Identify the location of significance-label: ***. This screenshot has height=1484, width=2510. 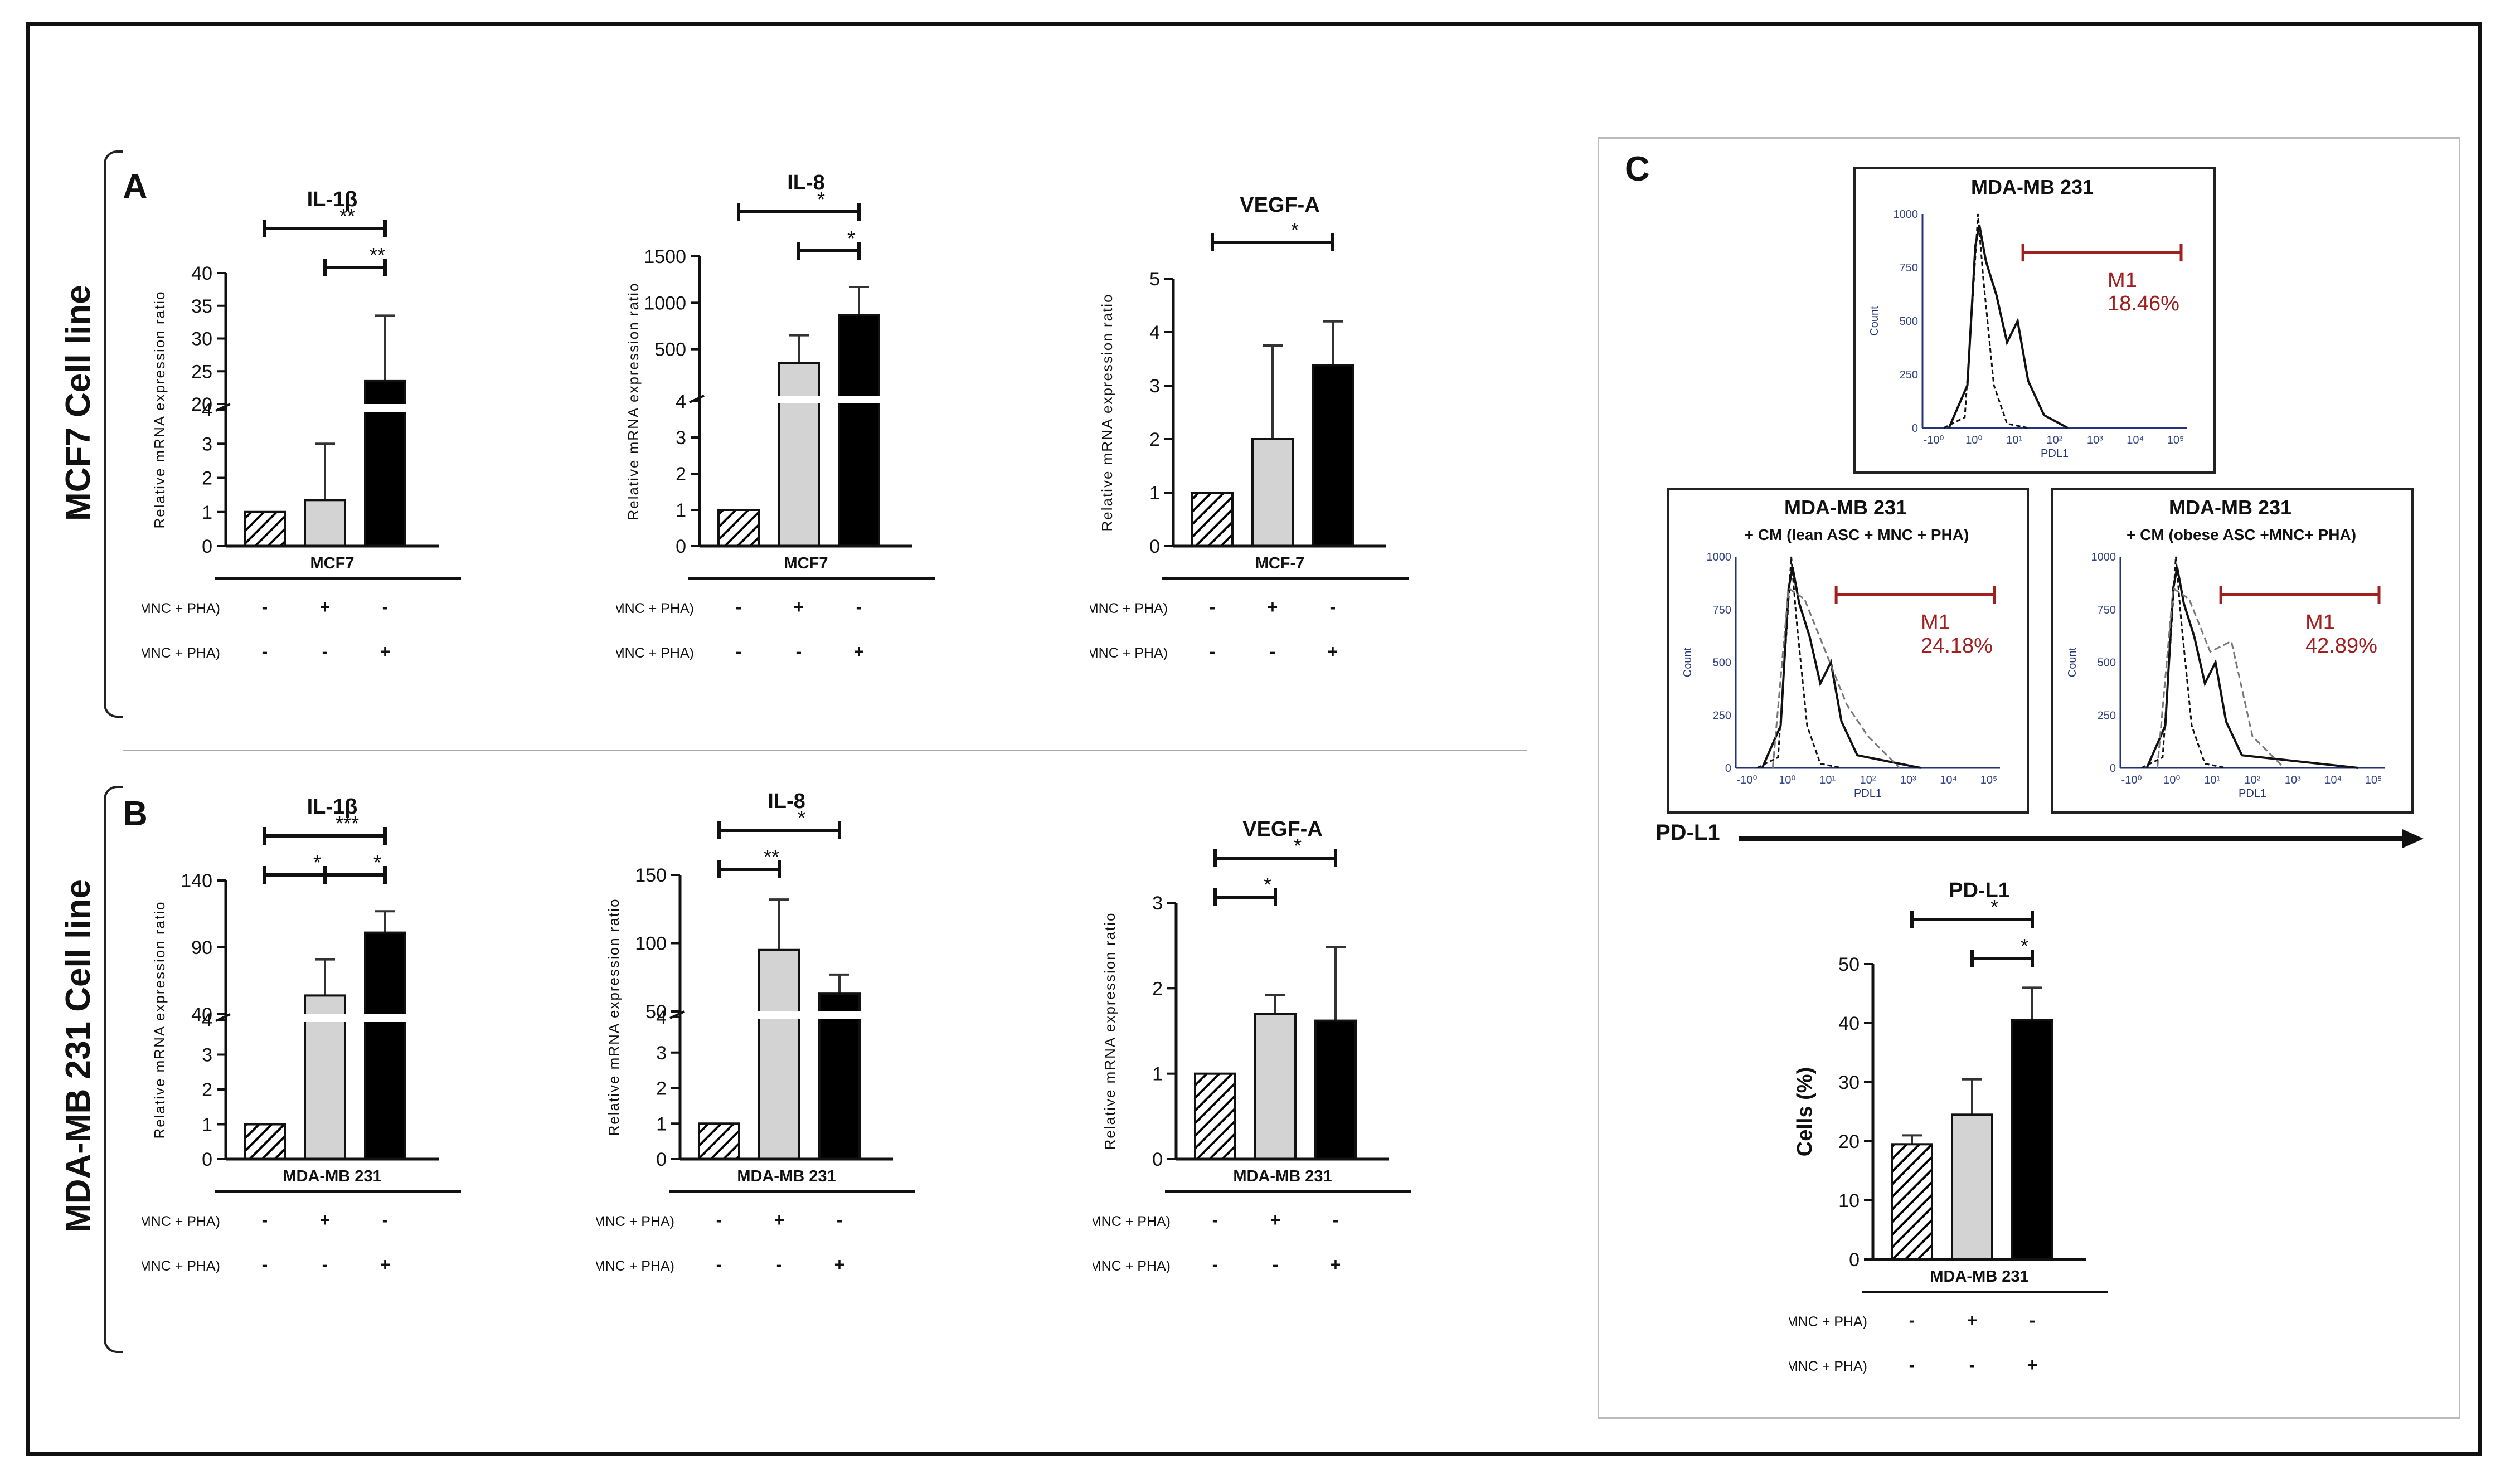
(347, 823).